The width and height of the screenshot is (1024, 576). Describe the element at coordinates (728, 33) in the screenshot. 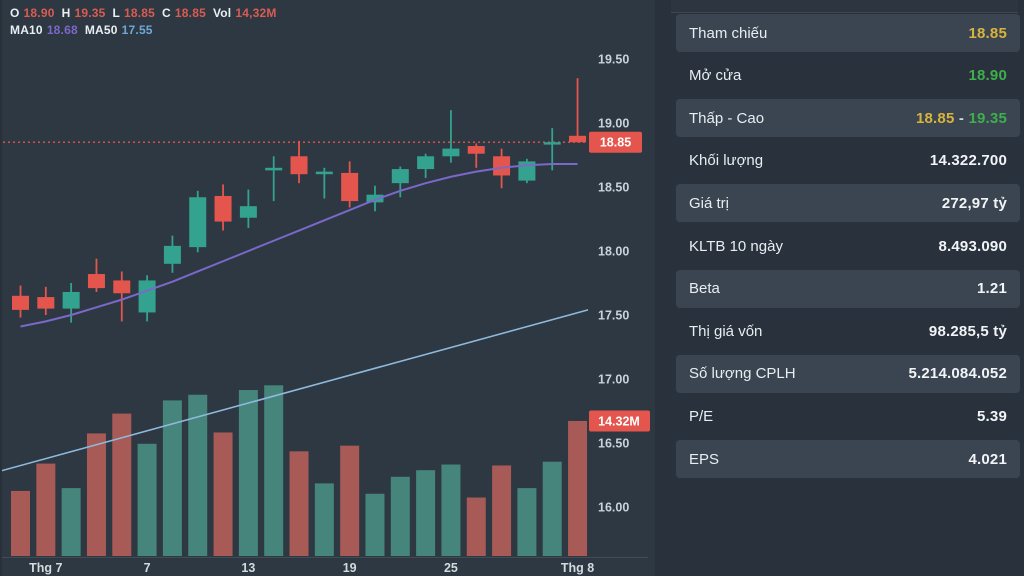

I see `panel-row-label: Tham chiếu` at that location.